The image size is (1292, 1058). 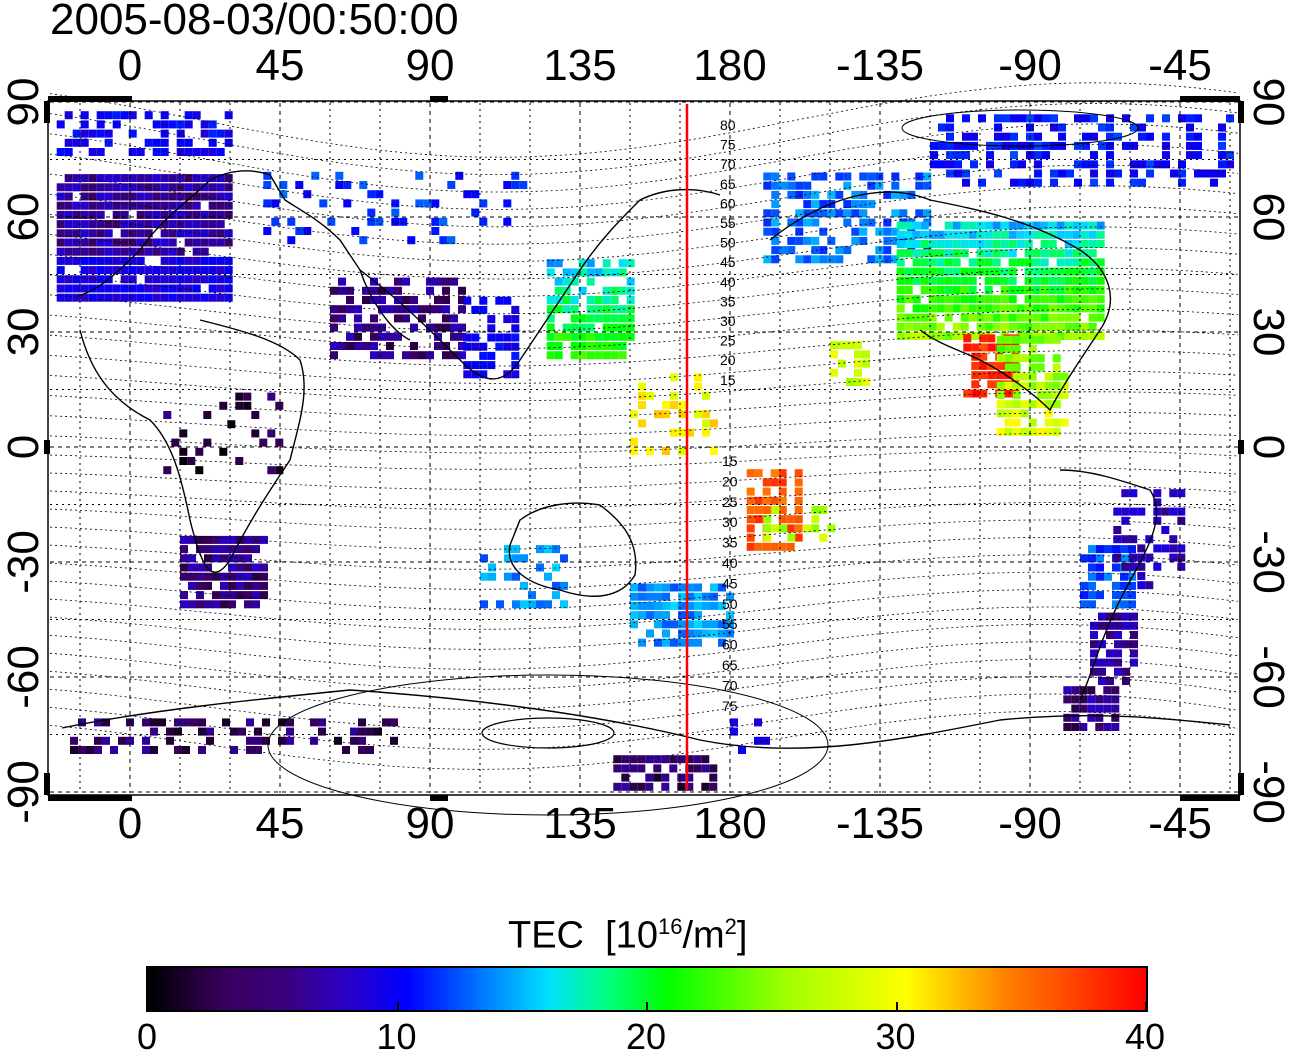 What do you see at coordinates (728, 301) in the screenshot?
I see `magnetic-latitude-label: 35` at bounding box center [728, 301].